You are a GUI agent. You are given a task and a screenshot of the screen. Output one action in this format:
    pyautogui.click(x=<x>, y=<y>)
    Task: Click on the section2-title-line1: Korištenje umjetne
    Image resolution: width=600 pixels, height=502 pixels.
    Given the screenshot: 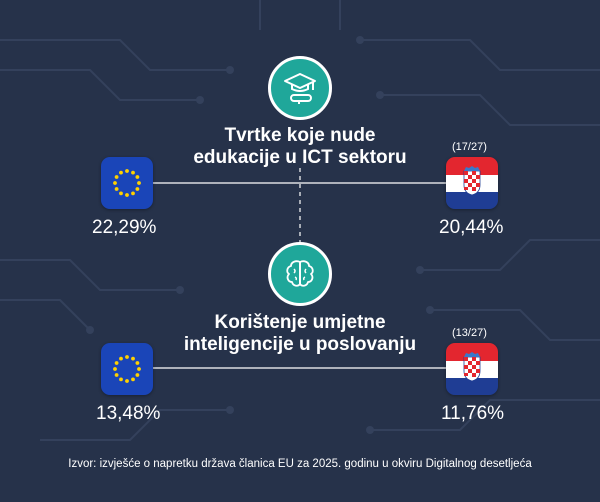 What is the action you would take?
    pyautogui.click(x=300, y=322)
    